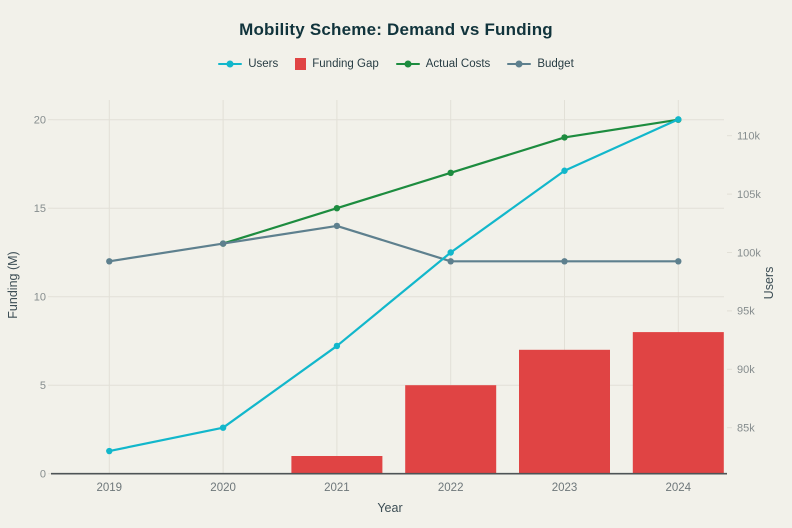 The height and width of the screenshot is (528, 792). What do you see at coordinates (458, 64) in the screenshot?
I see `legend-label: Actual Costs` at bounding box center [458, 64].